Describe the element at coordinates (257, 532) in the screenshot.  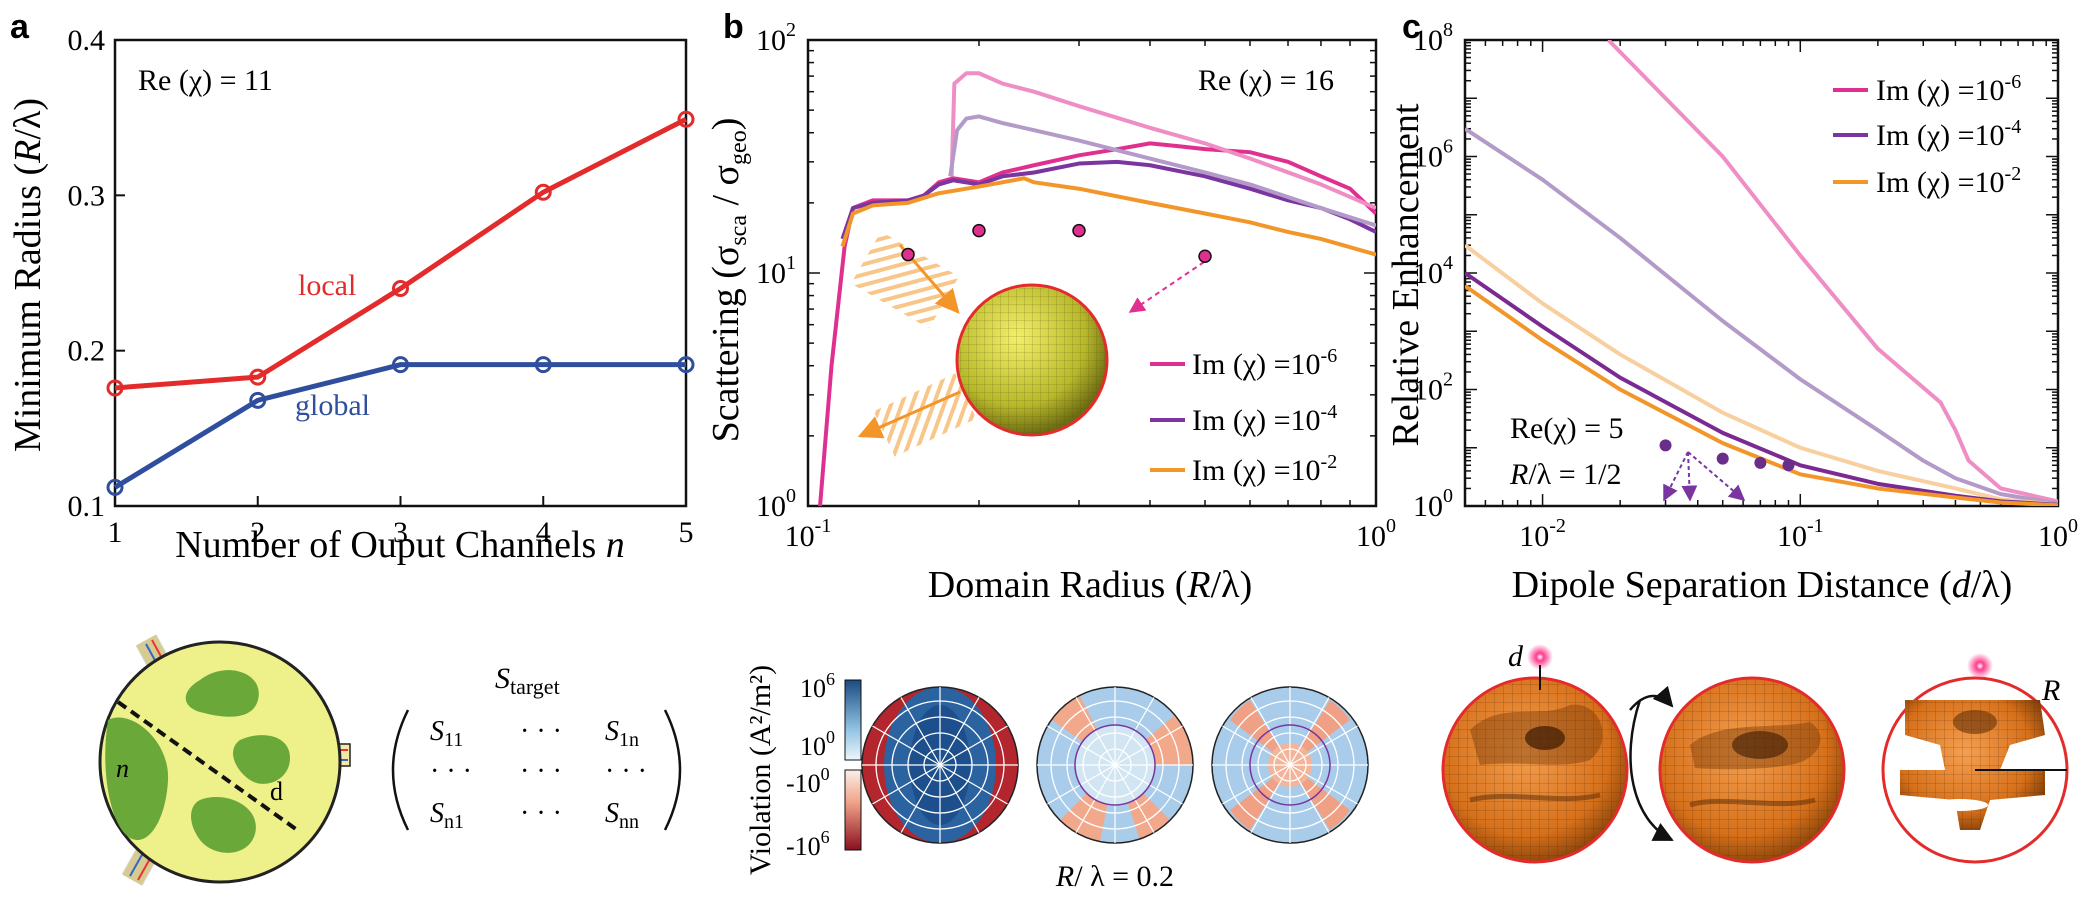
I see `a-xtick-label: 2` at that location.